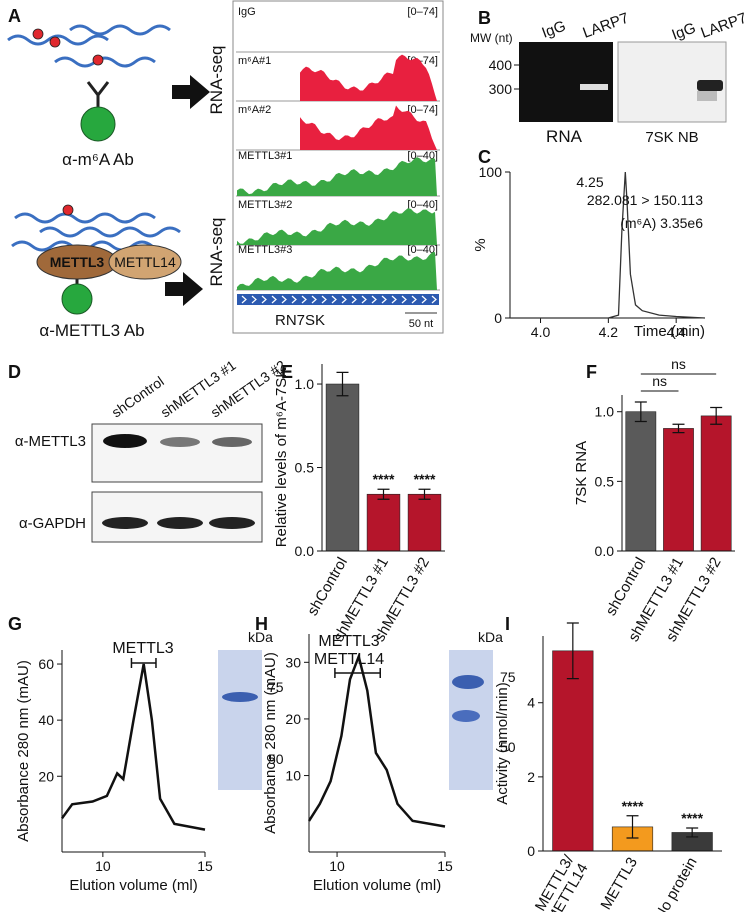  I want to click on gene-label: RN7SK, so click(300, 320).